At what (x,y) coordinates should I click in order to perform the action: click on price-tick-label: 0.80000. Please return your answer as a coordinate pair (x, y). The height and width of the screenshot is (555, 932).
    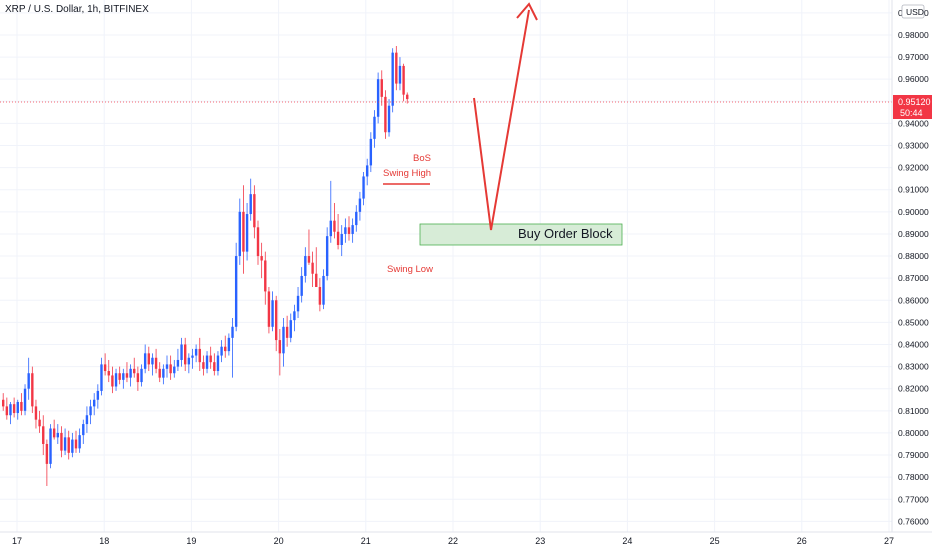
    Looking at the image, I should click on (913, 433).